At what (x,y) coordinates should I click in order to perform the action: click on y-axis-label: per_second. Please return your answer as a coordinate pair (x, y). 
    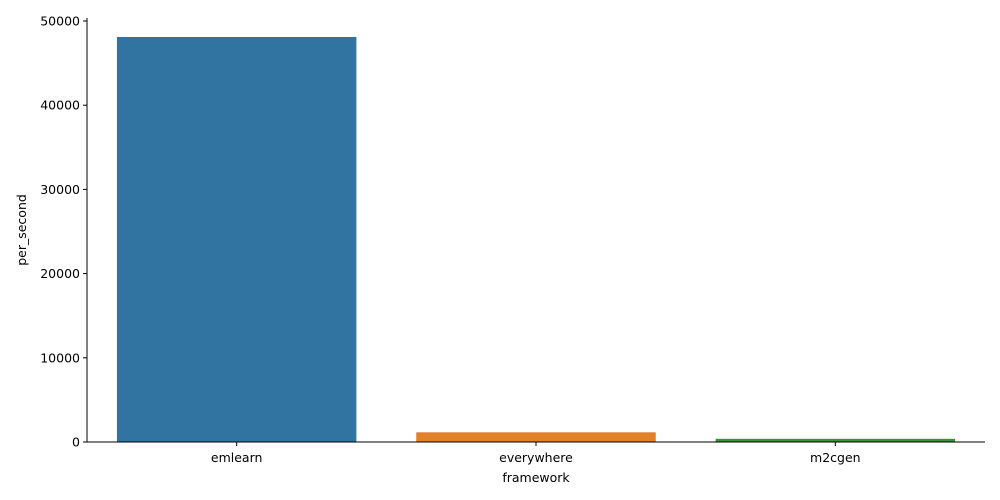
    Looking at the image, I should click on (21, 230).